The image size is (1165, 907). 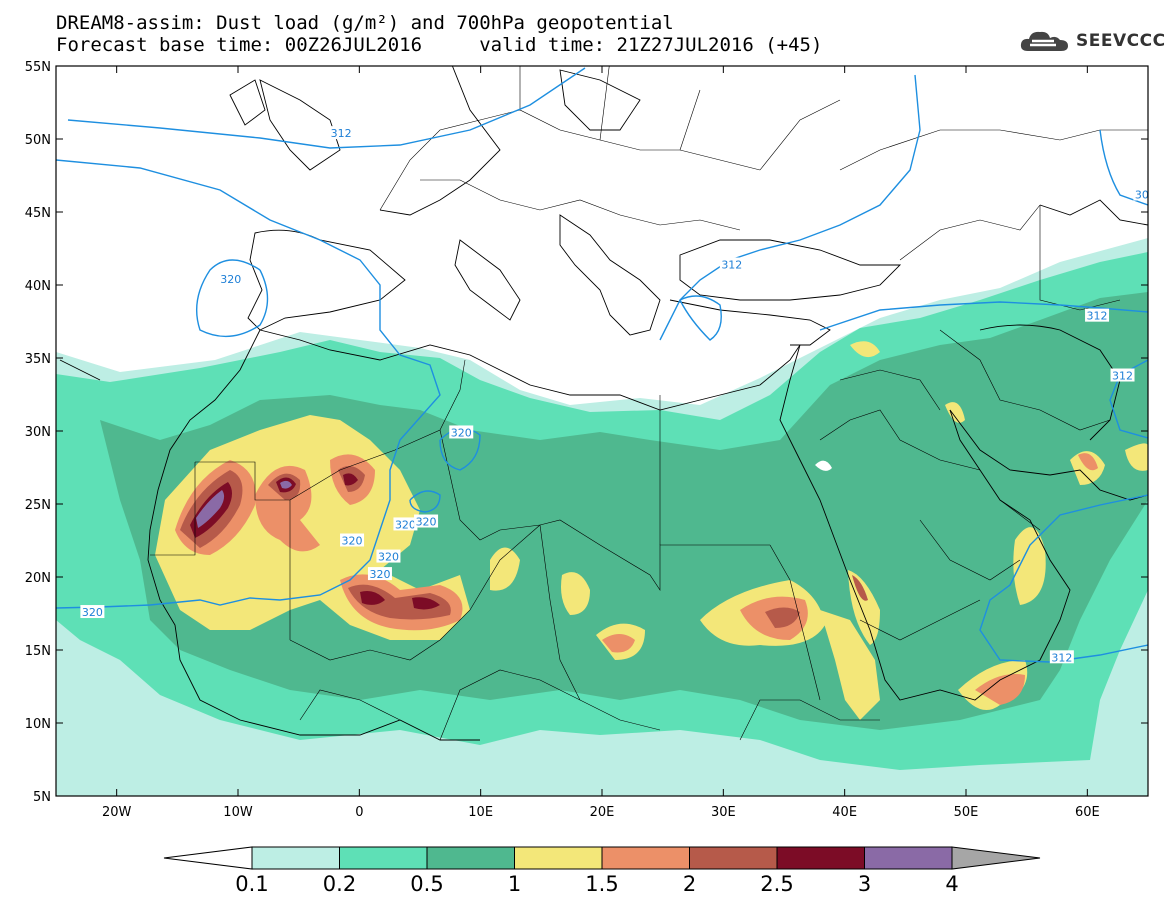 What do you see at coordinates (480, 812) in the screenshot?
I see `lon-label: 10E` at bounding box center [480, 812].